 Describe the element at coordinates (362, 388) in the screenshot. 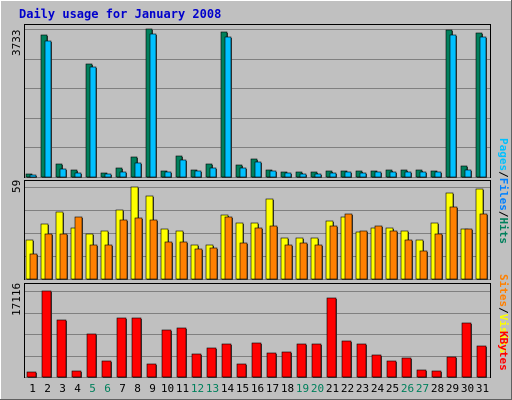

I see `day-label-23: 23` at that location.